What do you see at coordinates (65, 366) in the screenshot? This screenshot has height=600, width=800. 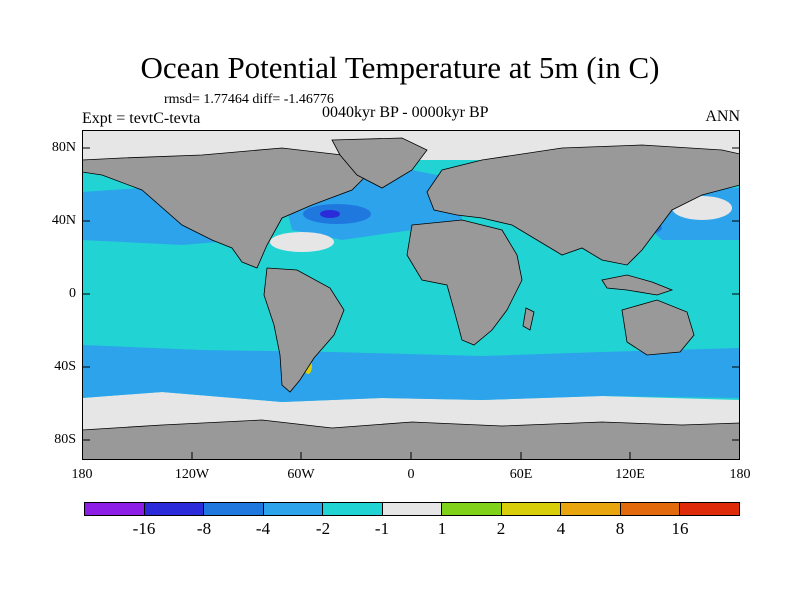 I see `y-axis-label-40s: 40S` at bounding box center [65, 366].